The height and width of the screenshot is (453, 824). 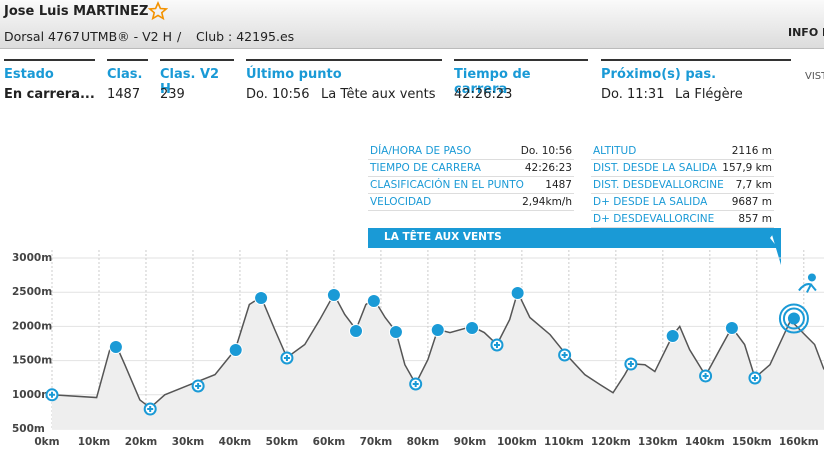 I want to click on runner-name: Jose Luis MARTINEZ, so click(x=76, y=11).